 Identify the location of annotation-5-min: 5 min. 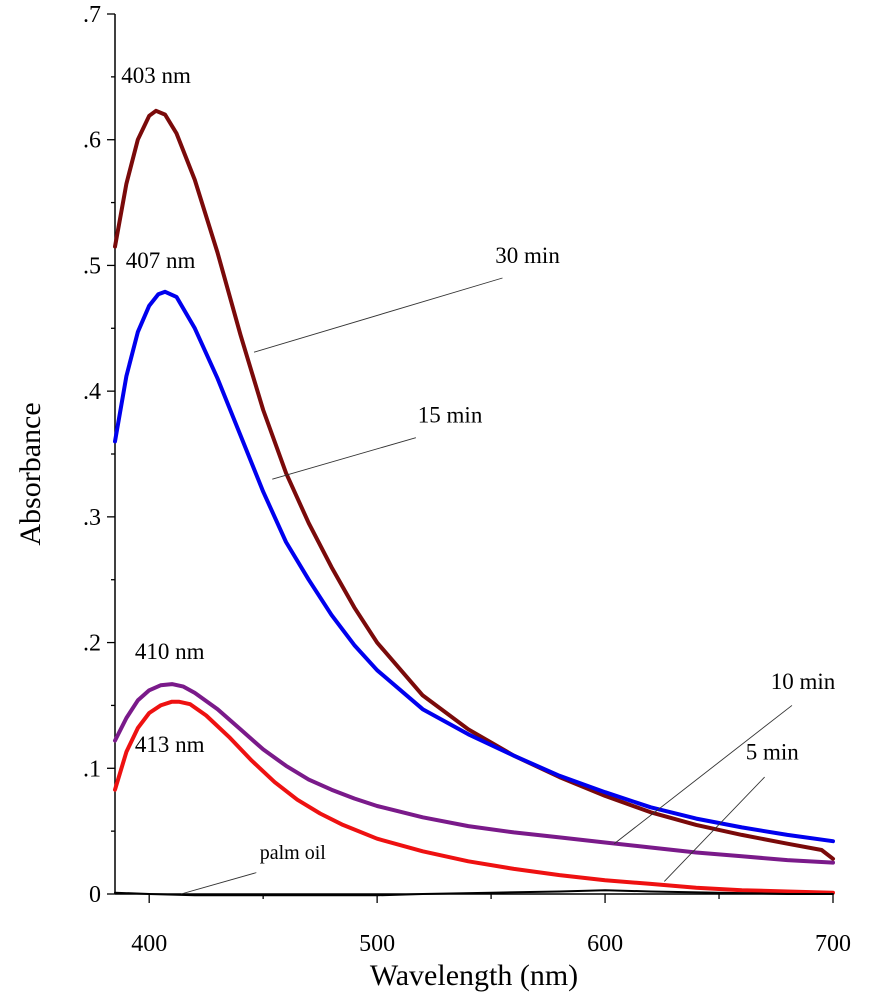
(773, 751).